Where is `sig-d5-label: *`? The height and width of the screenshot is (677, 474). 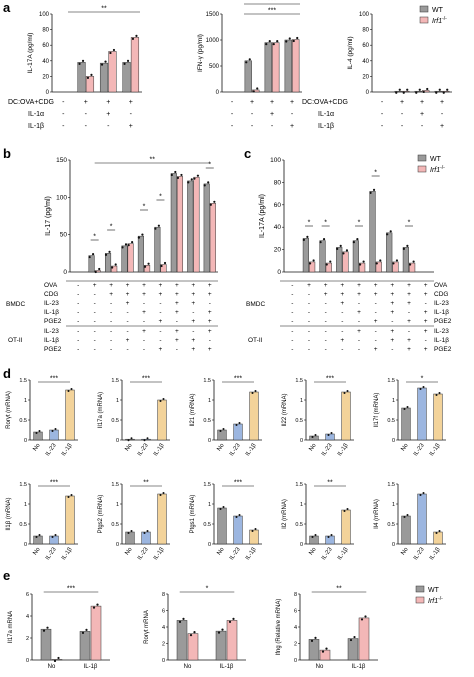
sig-d5-label: * is located at coordinates (422, 379).